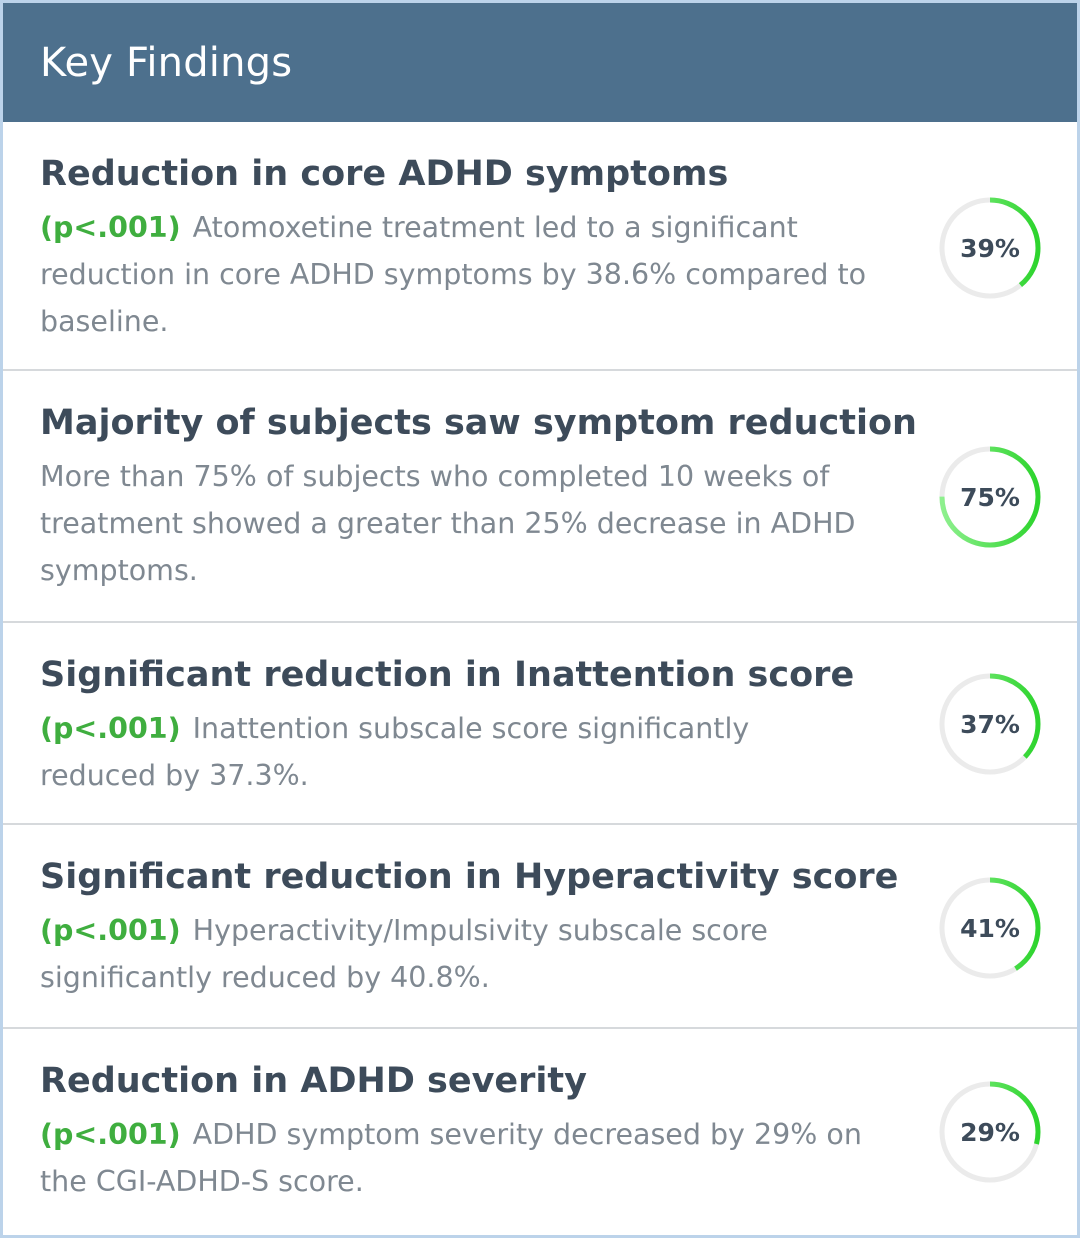 The height and width of the screenshot is (1238, 1080). I want to click on progress-ring: 41%, so click(990, 928).